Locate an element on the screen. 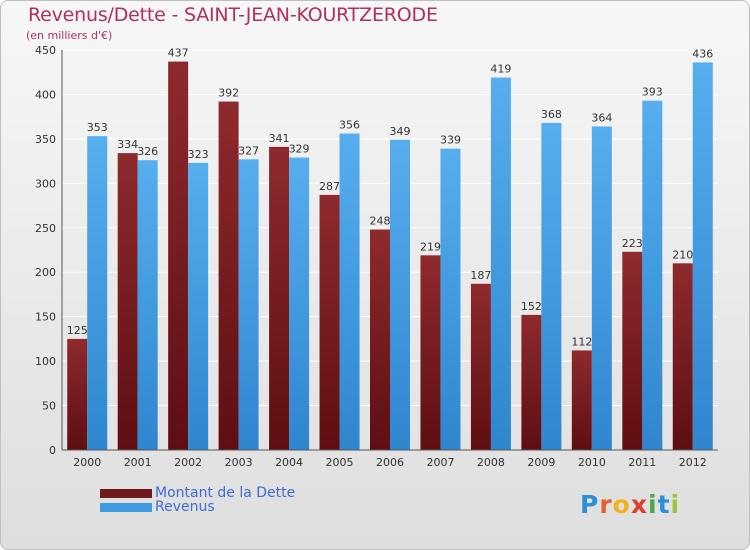 This screenshot has width=750, height=550. proxiti-logo: Proxiti is located at coordinates (630, 504).